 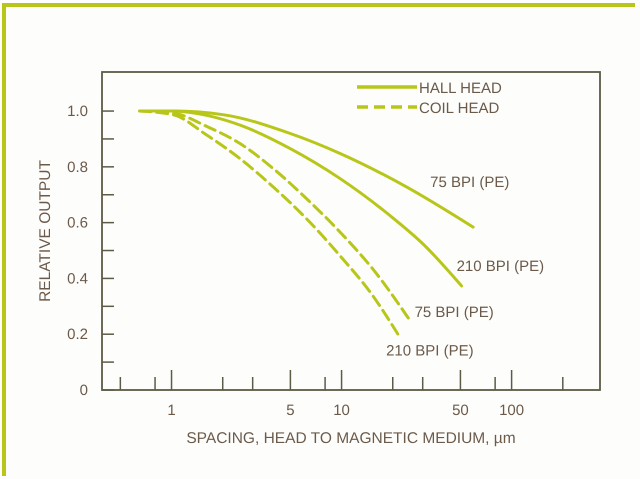 I want to click on x-axis-title: SPACING, HEAD TO MAGNETIC MEDIUM, µm, so click(x=351, y=438).